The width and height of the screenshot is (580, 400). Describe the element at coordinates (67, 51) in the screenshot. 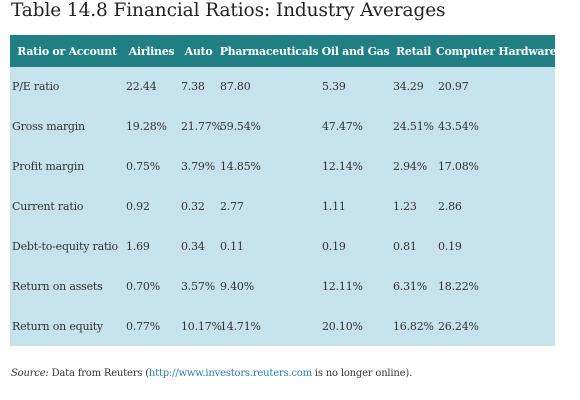

I see `column-header-ratio: Ratio or Account` at that location.